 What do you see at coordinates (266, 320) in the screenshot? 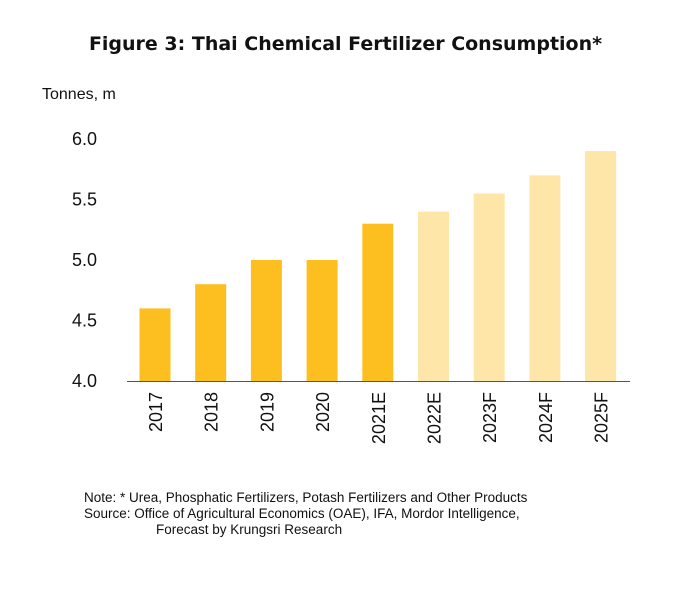
I see `bar-2019` at bounding box center [266, 320].